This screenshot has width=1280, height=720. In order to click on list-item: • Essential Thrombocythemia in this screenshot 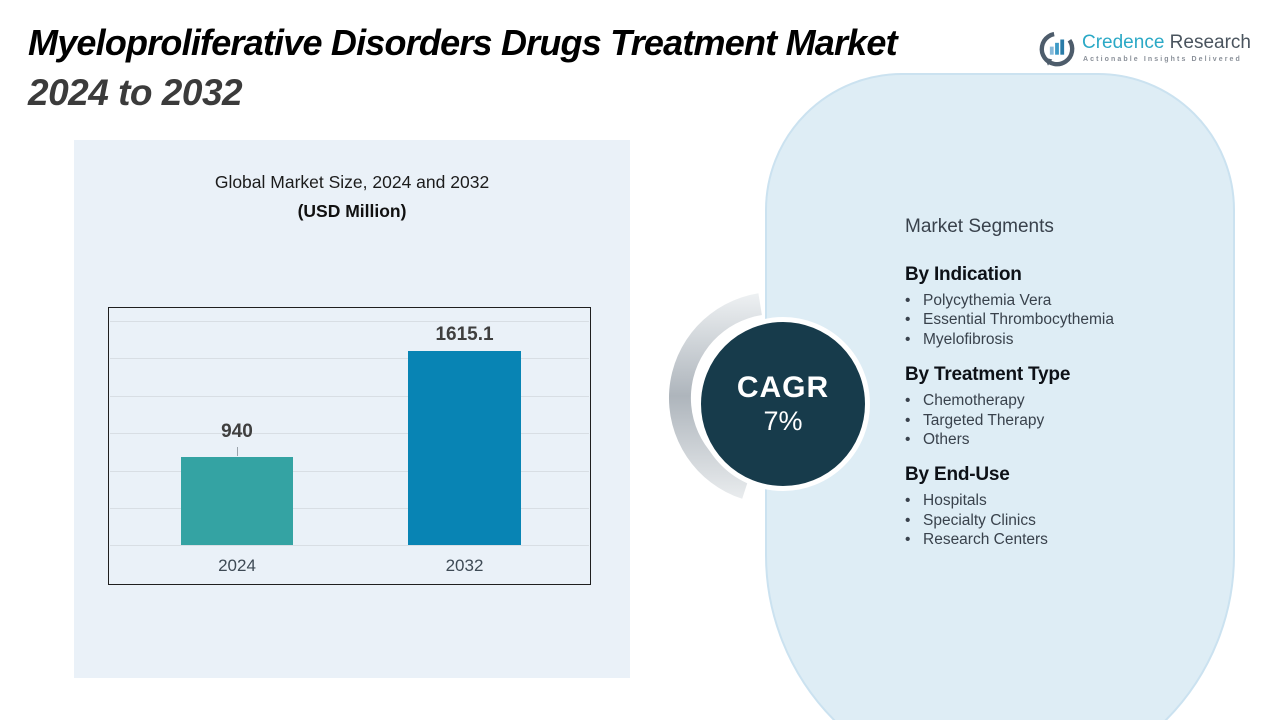, I will do `click(1065, 319)`.